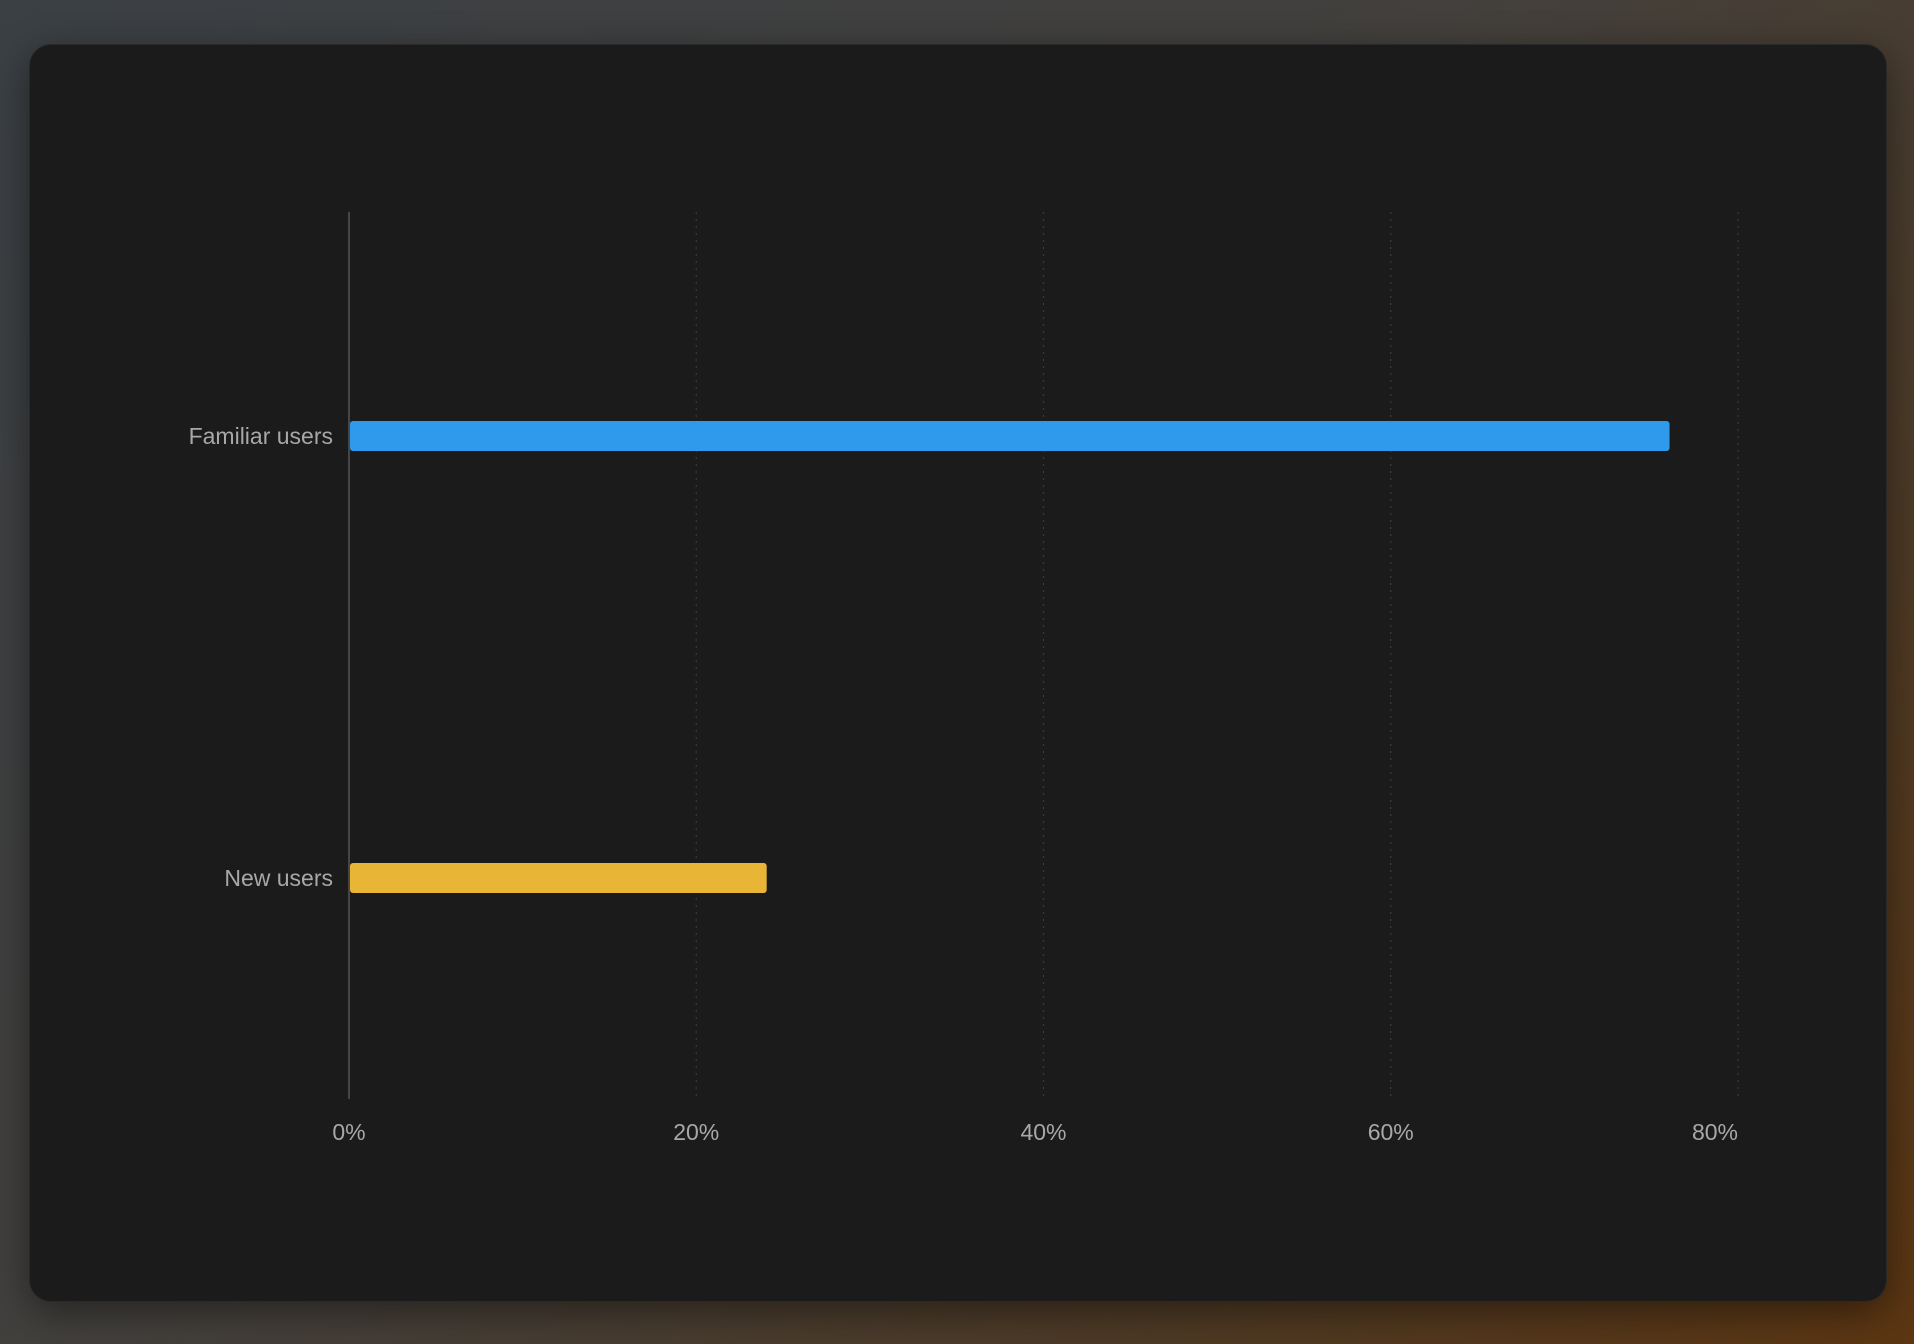 The image size is (1914, 1344). What do you see at coordinates (348, 1132) in the screenshot?
I see `x-tick-label: 0%` at bounding box center [348, 1132].